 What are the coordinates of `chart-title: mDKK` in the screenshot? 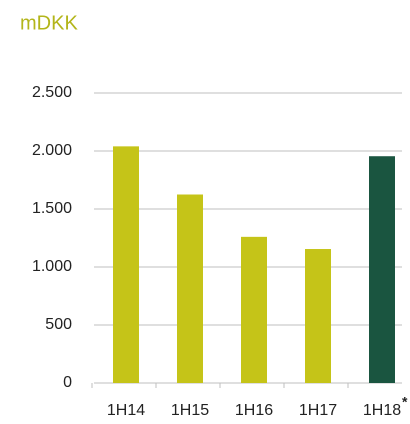 It's located at (49, 23).